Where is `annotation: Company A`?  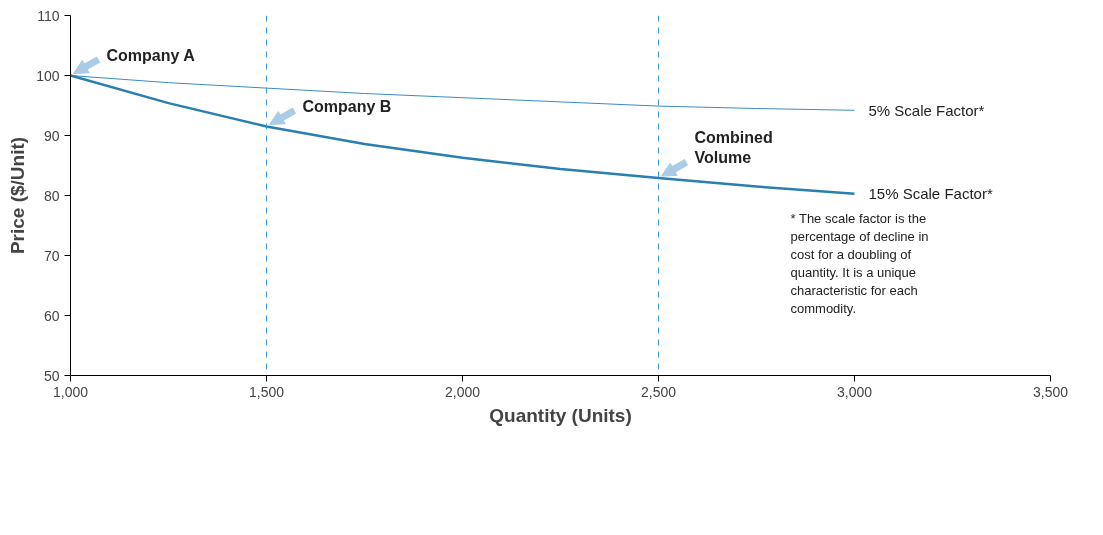 annotation: Company A is located at coordinates (151, 55).